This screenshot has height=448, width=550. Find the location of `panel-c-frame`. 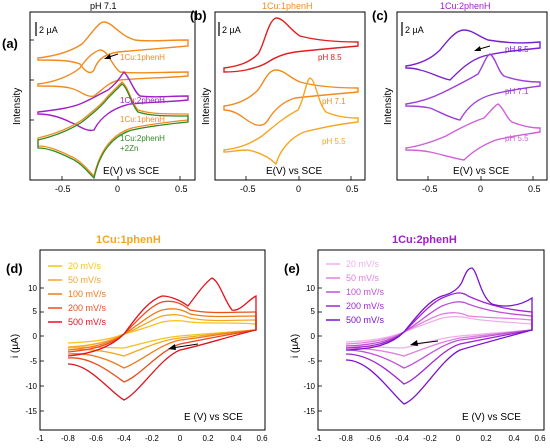

panel-c-frame is located at coordinates (472, 96).